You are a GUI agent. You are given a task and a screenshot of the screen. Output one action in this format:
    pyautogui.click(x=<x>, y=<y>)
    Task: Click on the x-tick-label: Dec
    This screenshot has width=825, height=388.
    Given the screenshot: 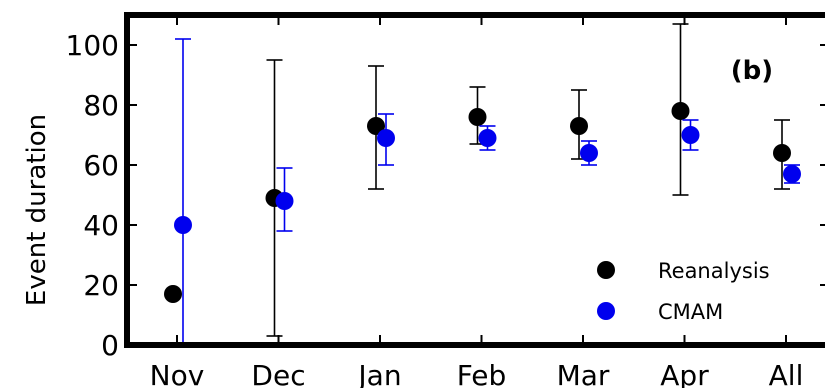 What is the action you would take?
    pyautogui.click(x=278, y=373)
    